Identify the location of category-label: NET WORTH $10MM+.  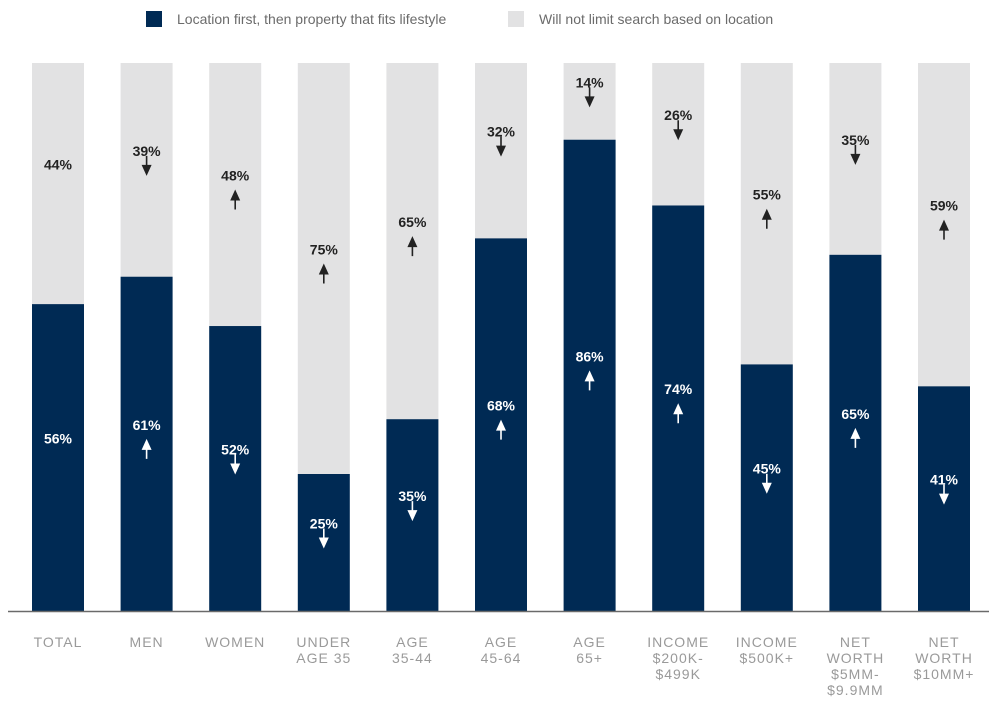
(944, 658).